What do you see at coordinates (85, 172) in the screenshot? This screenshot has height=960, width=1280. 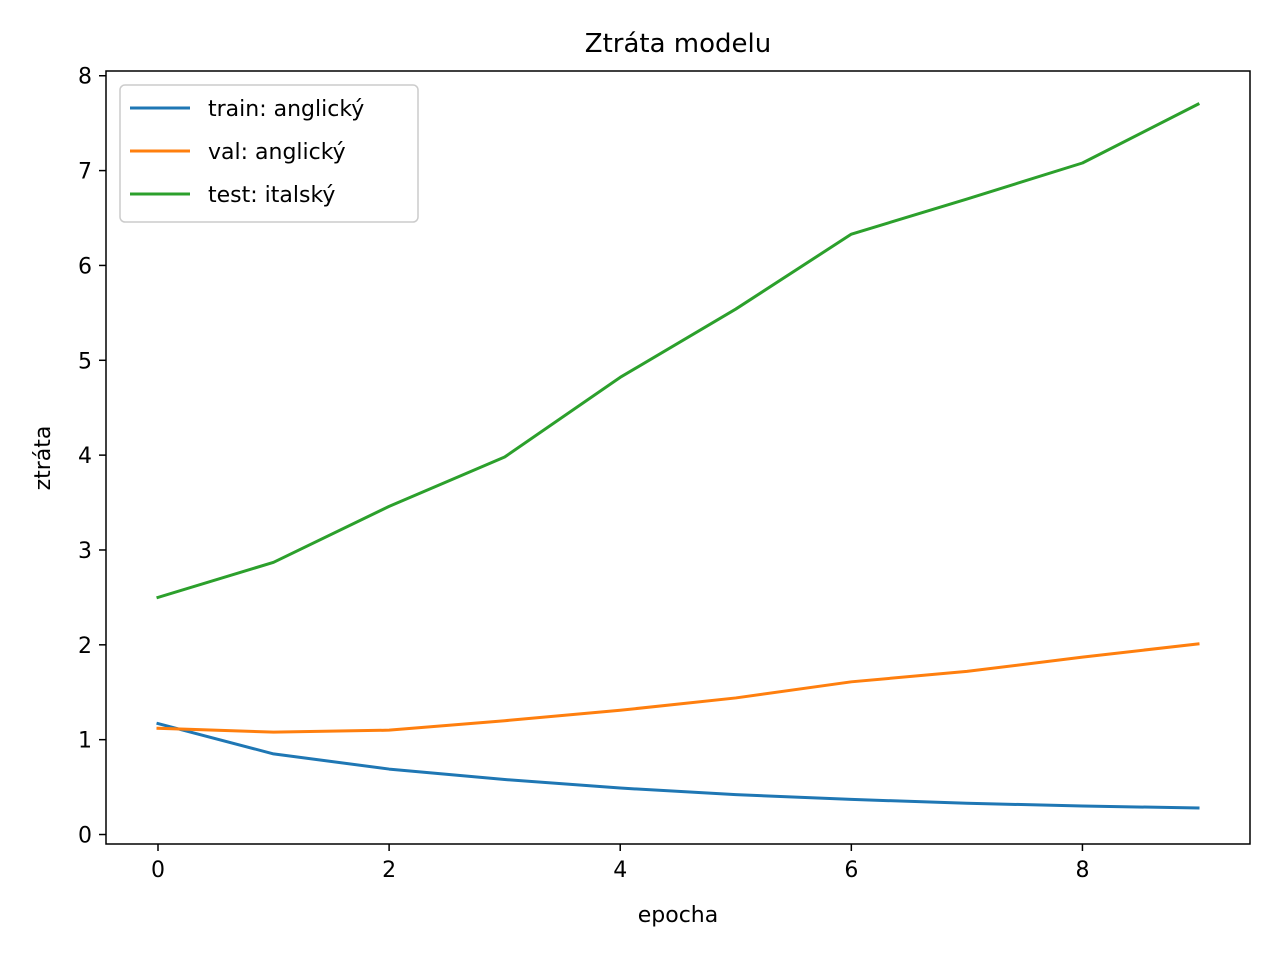 I see `y-tick-label: 7` at bounding box center [85, 172].